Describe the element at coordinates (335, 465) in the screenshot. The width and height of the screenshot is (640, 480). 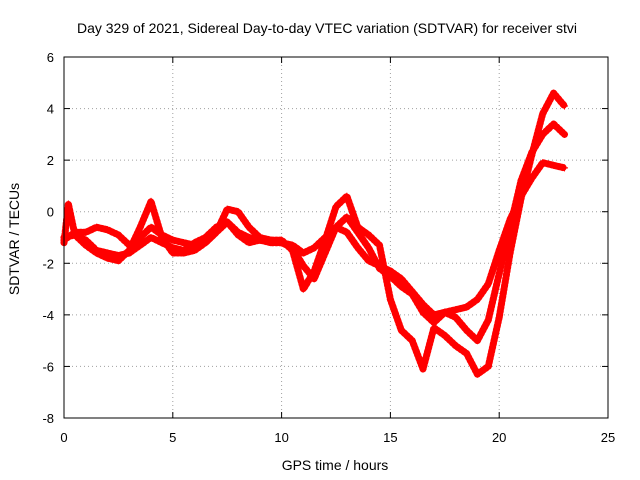
I see `x-axis-label: GPS time / hours` at that location.